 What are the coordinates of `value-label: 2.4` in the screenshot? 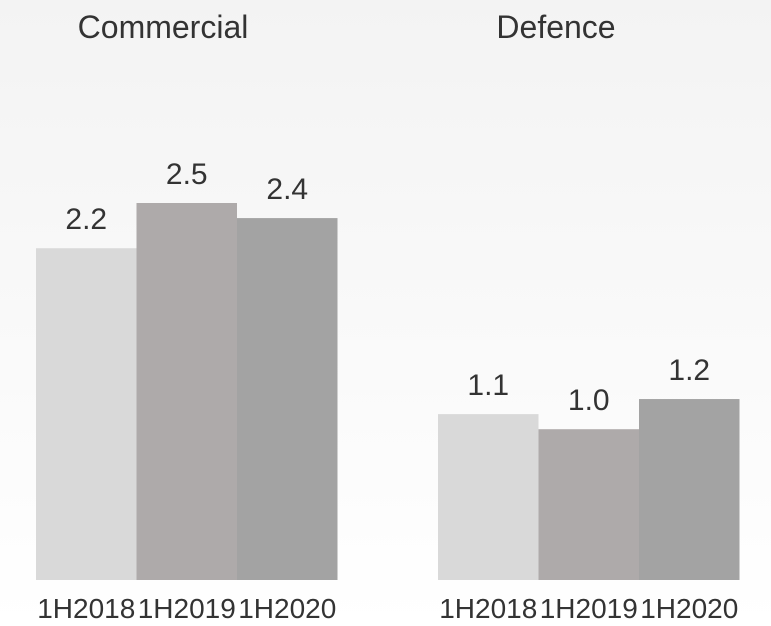 It's located at (287, 189).